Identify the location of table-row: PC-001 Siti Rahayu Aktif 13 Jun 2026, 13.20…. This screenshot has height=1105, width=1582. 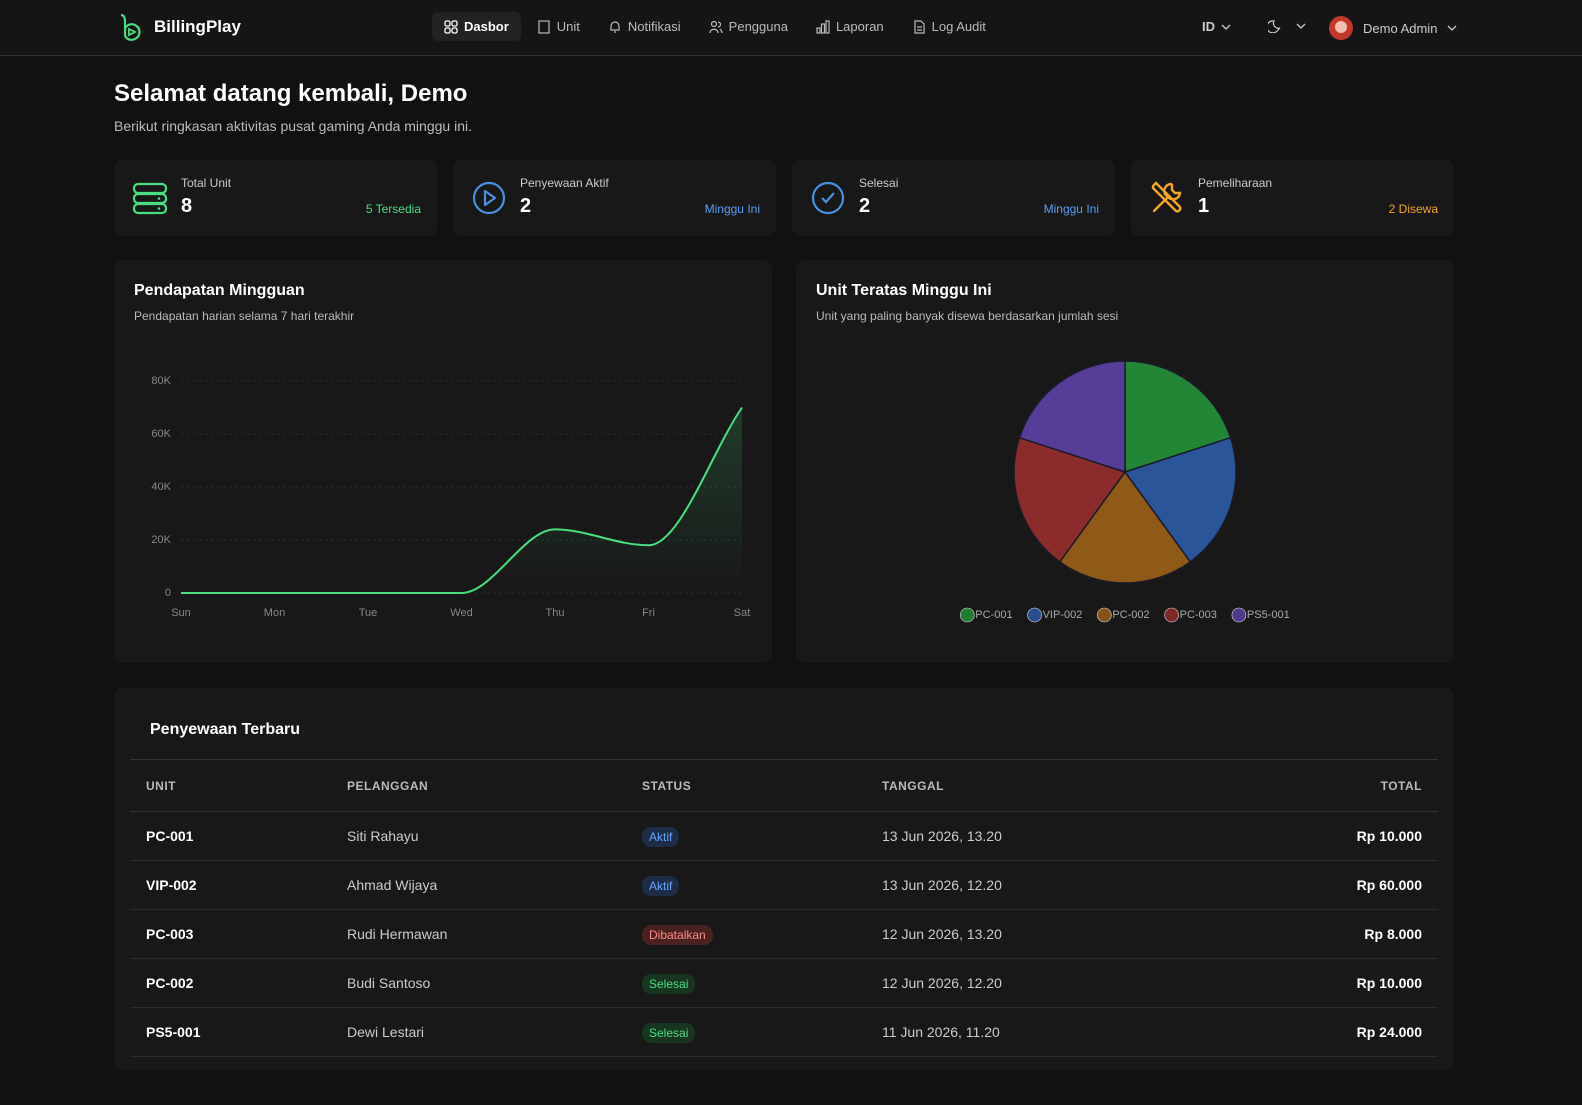
(784, 836).